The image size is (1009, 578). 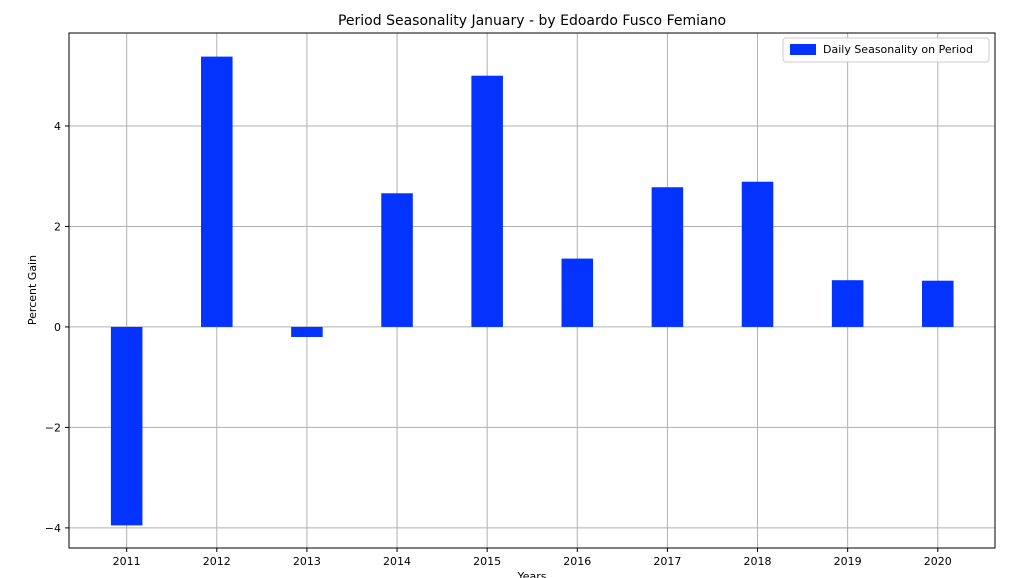 What do you see at coordinates (53, 528) in the screenshot?
I see `y-tick-label: −4` at bounding box center [53, 528].